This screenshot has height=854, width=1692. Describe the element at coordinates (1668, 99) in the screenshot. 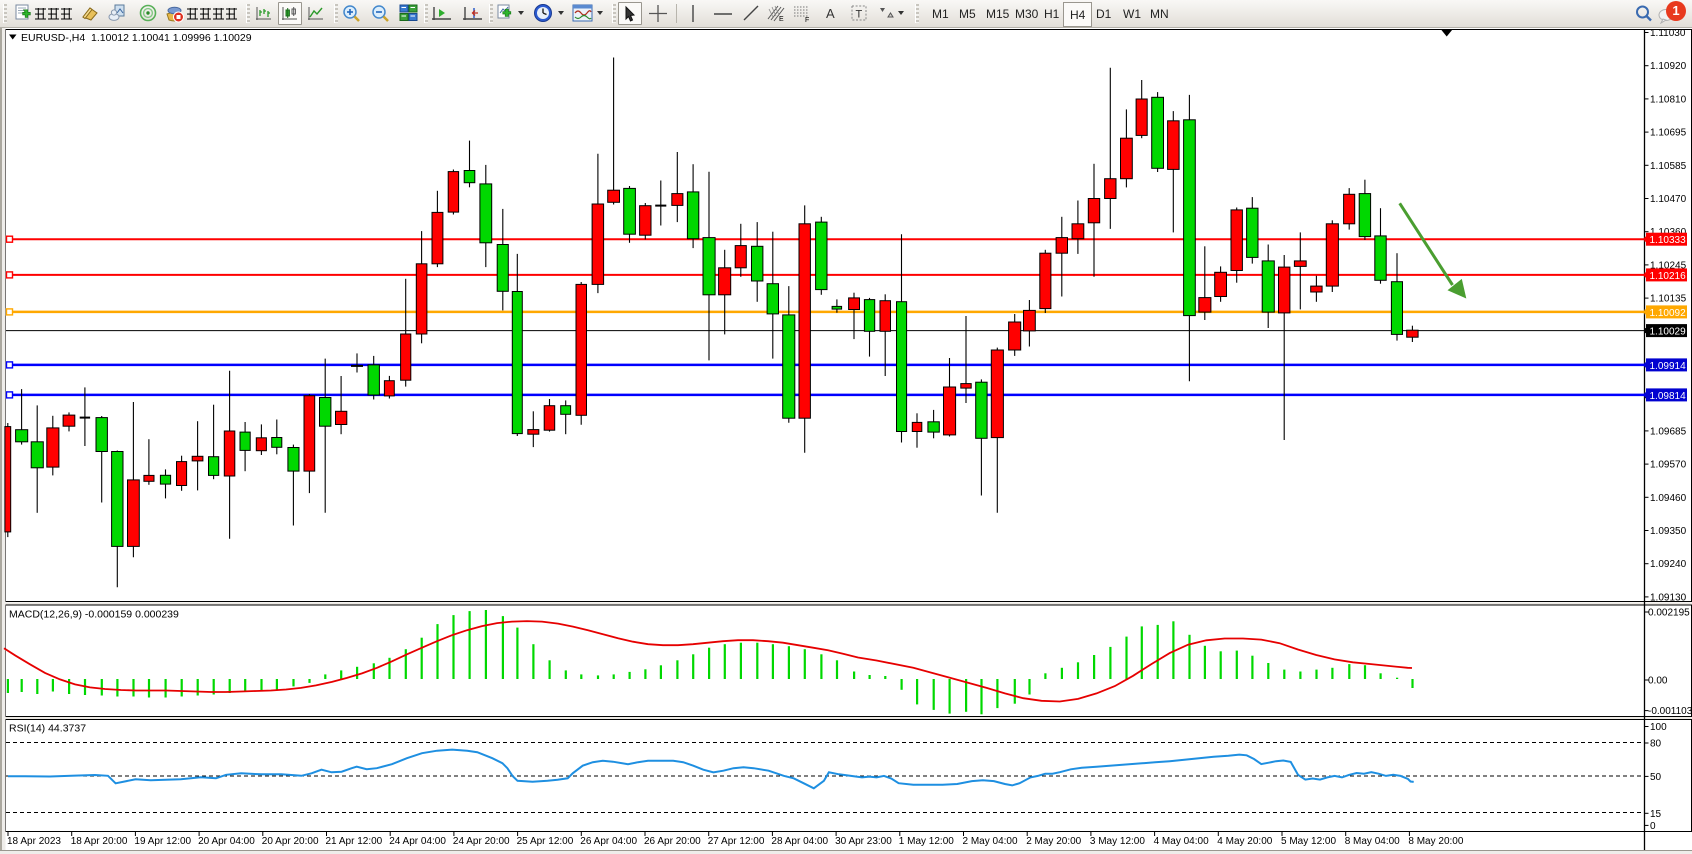

I see `svg-text: 1.10810` at that location.